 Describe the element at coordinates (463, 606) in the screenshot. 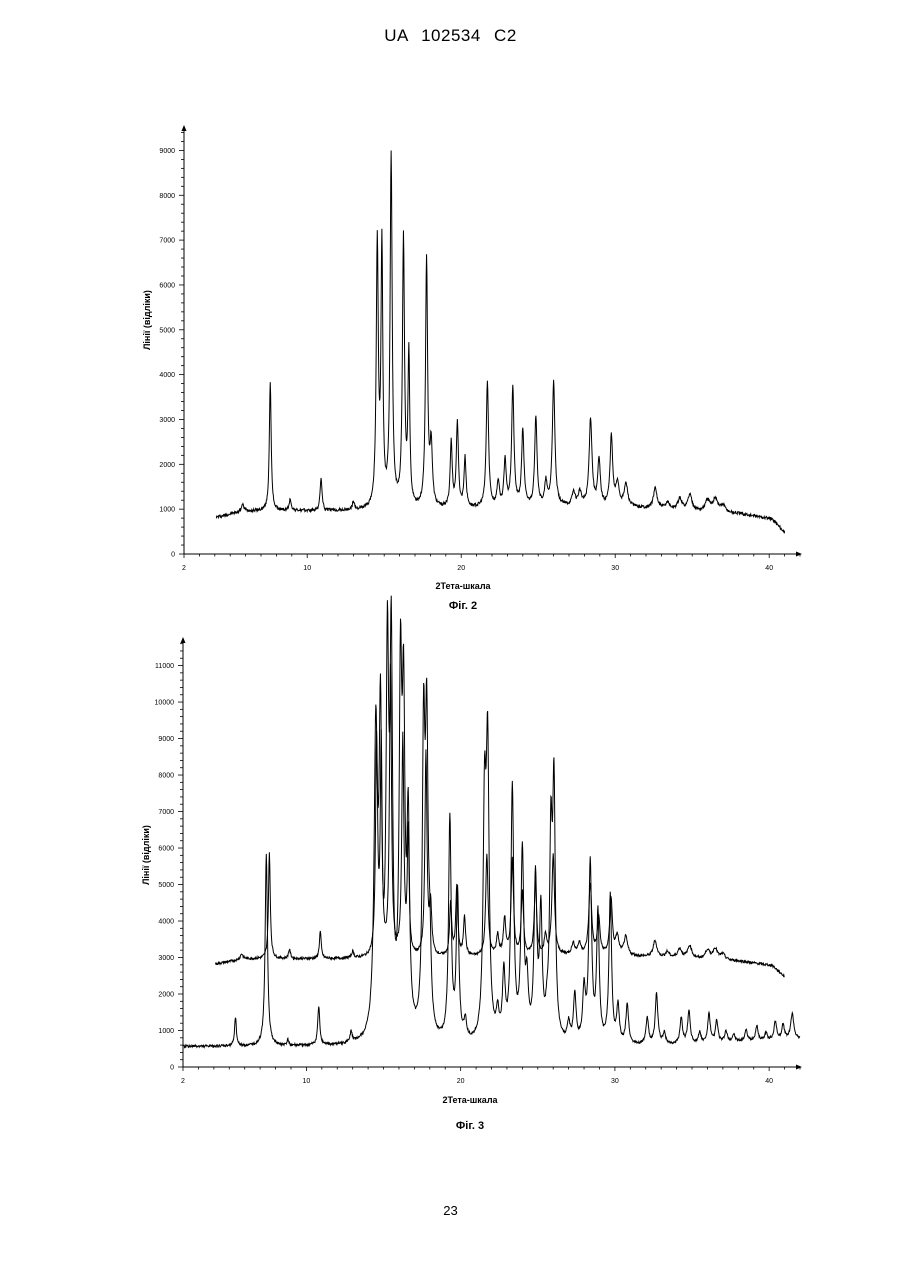

I see `figure-caption: Фіг. 2` at that location.